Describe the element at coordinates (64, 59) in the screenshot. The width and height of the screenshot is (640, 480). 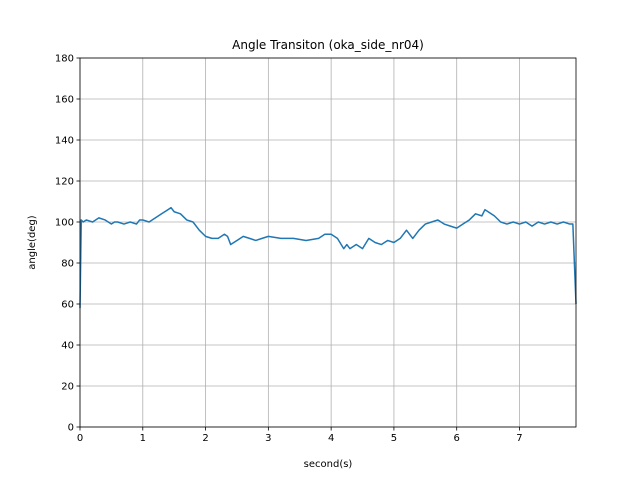
I see `y-tick-label: 180` at that location.